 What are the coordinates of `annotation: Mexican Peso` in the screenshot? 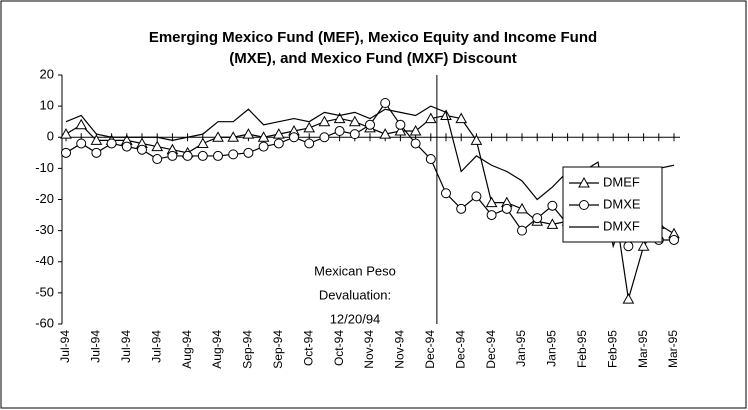 It's located at (355, 270).